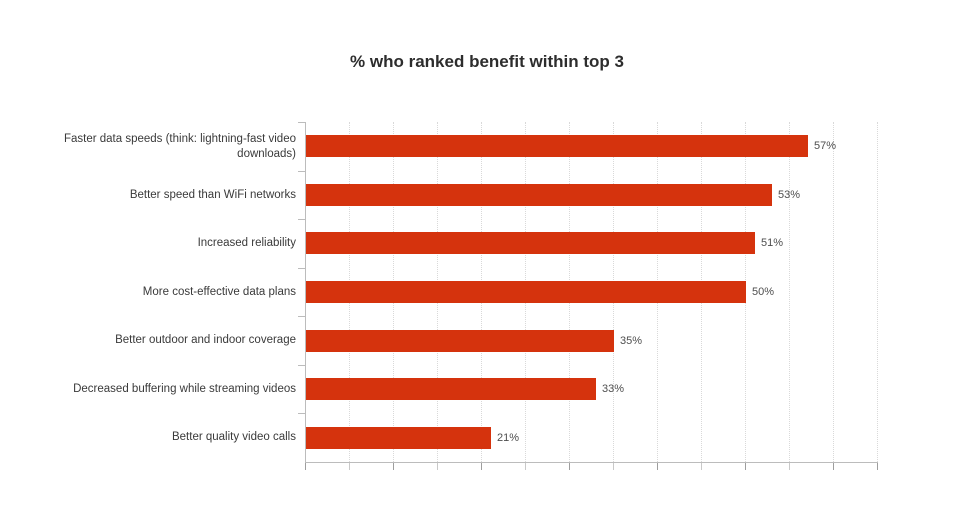 Image resolution: width=974 pixels, height=522 pixels. I want to click on bar-decreased-buffering-while-streaming-vide, so click(451, 389).